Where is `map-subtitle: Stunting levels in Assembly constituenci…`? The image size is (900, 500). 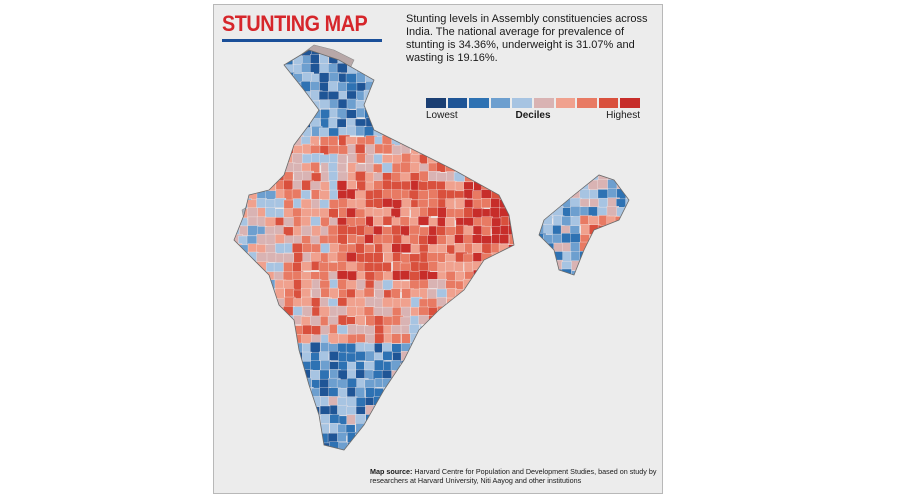 map-subtitle: Stunting levels in Assembly constituenci… is located at coordinates (527, 38).